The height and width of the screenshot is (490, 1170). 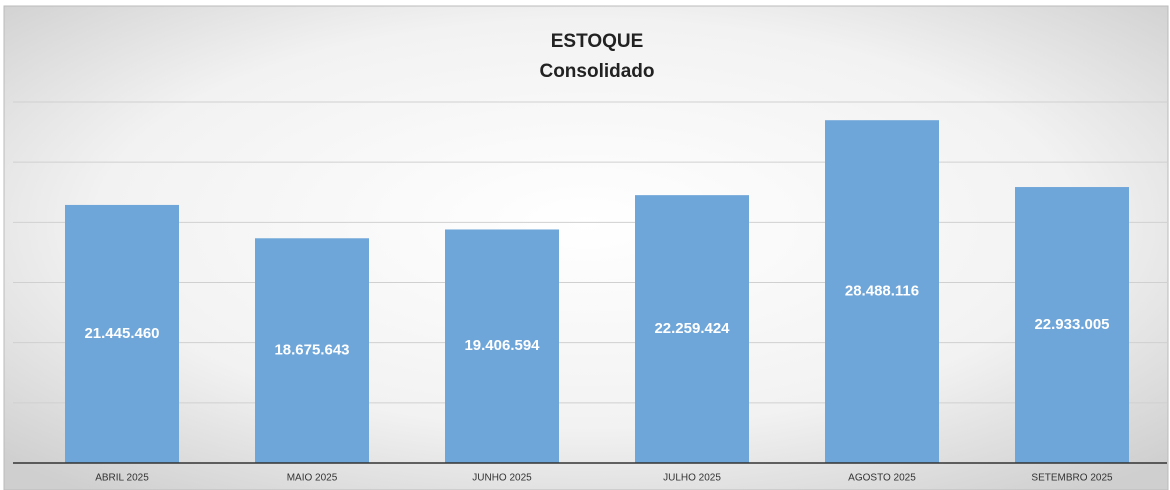 I want to click on value-label: 18.675.643, so click(x=311, y=350).